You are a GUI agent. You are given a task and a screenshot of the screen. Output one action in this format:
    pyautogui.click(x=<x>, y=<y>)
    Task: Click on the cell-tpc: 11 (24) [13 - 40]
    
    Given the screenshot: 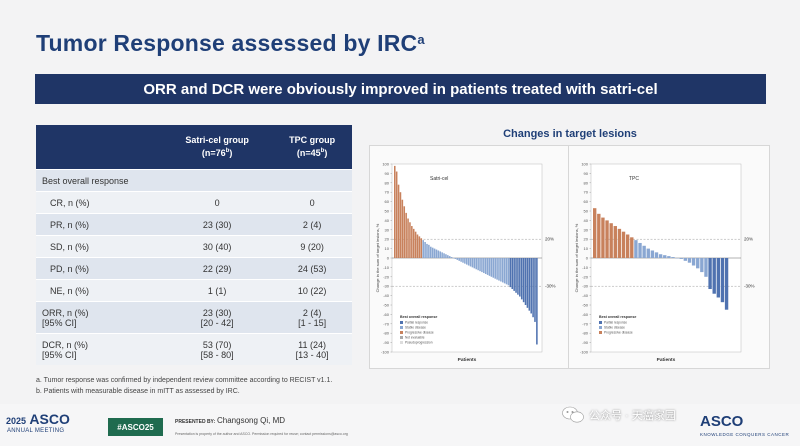 What is the action you would take?
    pyautogui.click(x=312, y=349)
    